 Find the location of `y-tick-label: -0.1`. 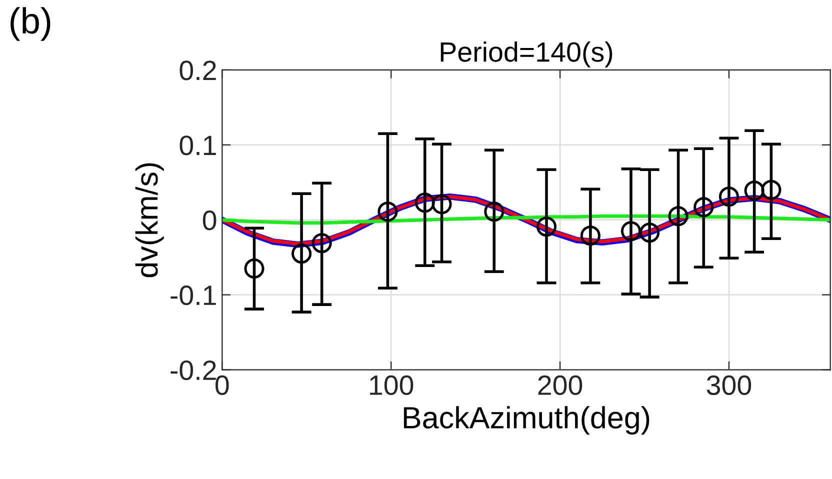

y-tick-label: -0.1 is located at coordinates (193, 295).